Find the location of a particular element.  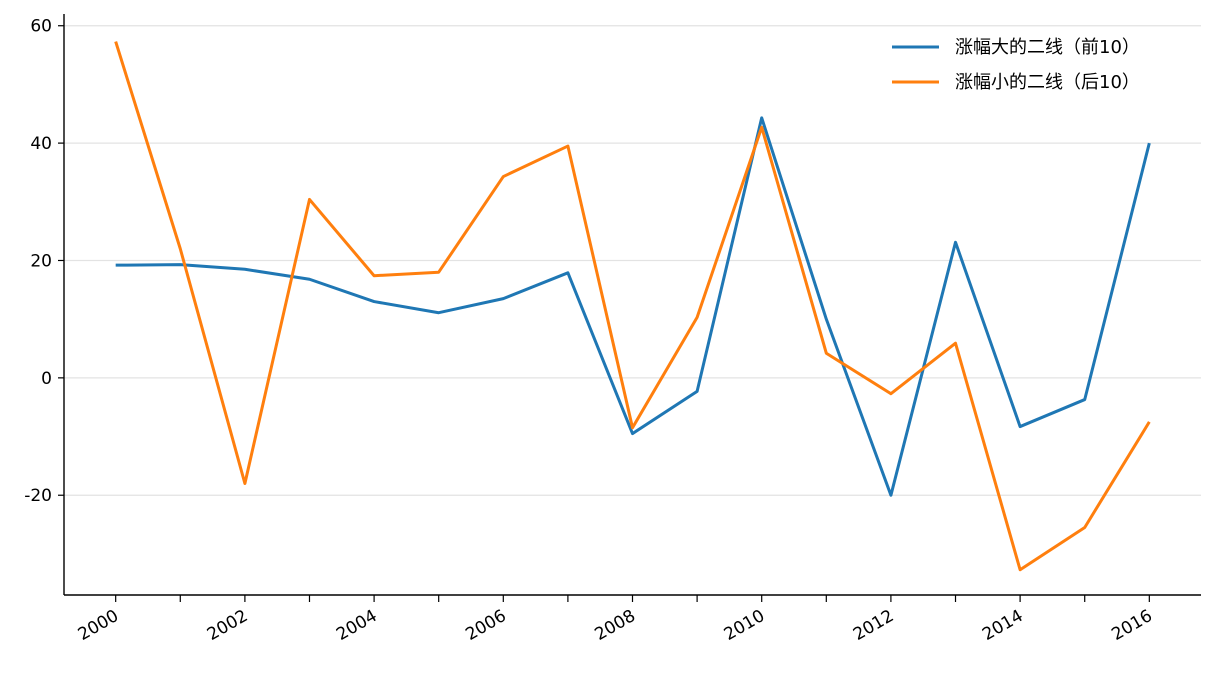

x-tick-label: 2012 is located at coordinates (873, 625).